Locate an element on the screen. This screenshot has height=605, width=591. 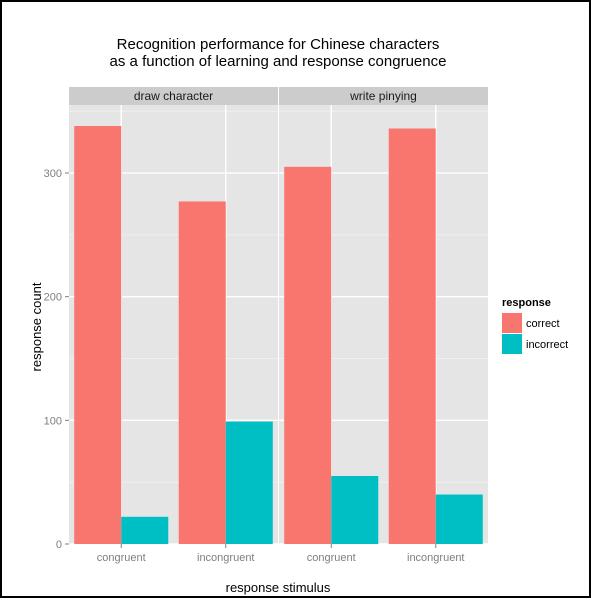
legend-key-incorrect is located at coordinates (512, 344).